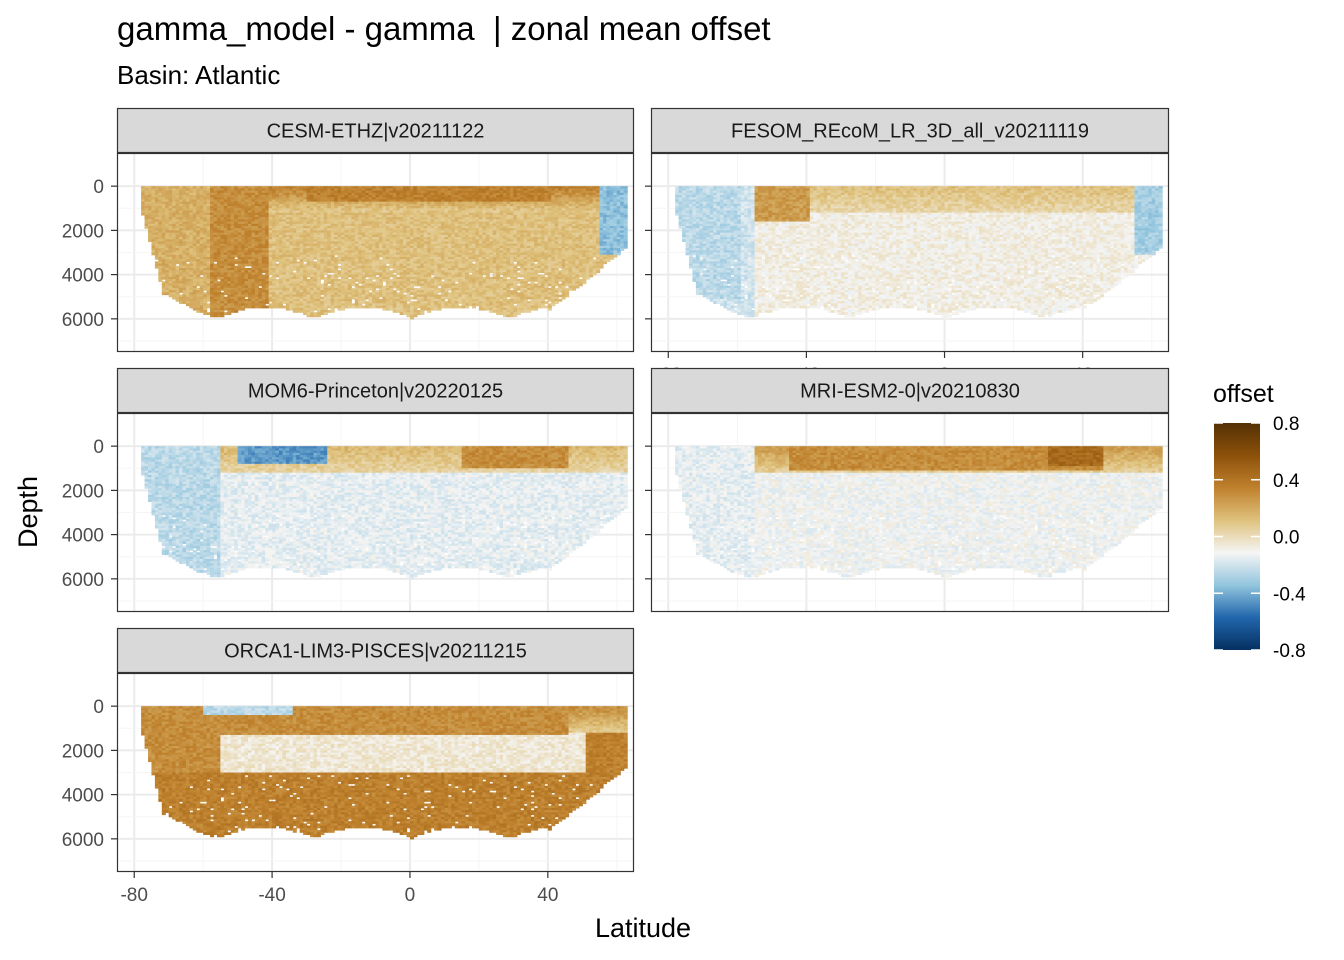  I want to click on heatmap-cells, so click(384, 252).